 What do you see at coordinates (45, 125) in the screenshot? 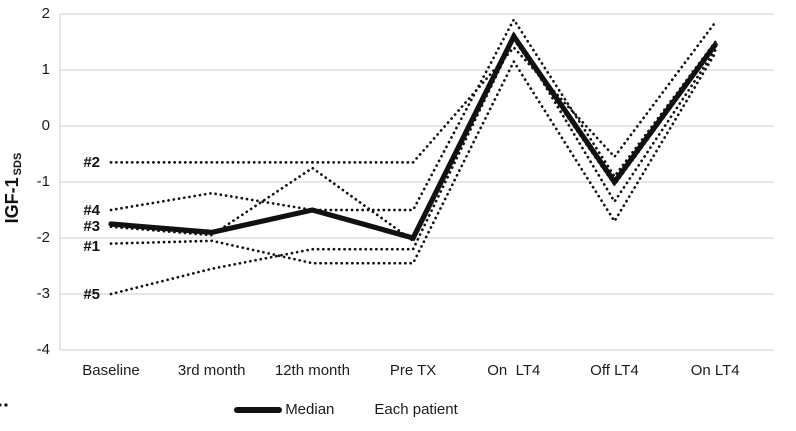
I see `y-axis-tick-label: 0` at bounding box center [45, 125].